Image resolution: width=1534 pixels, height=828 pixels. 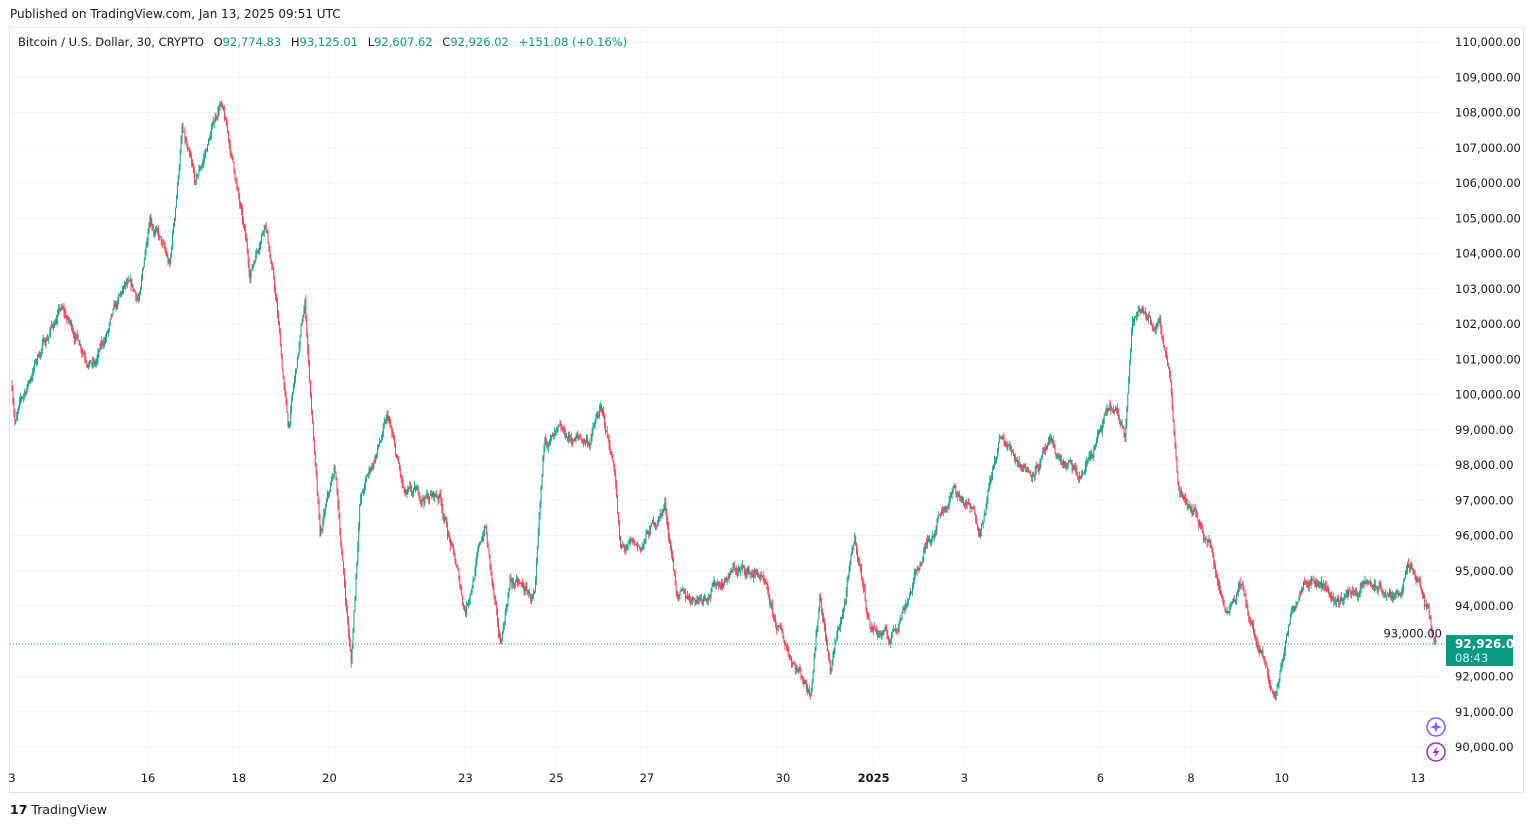 What do you see at coordinates (1436, 752) in the screenshot?
I see `lightning-icon` at bounding box center [1436, 752].